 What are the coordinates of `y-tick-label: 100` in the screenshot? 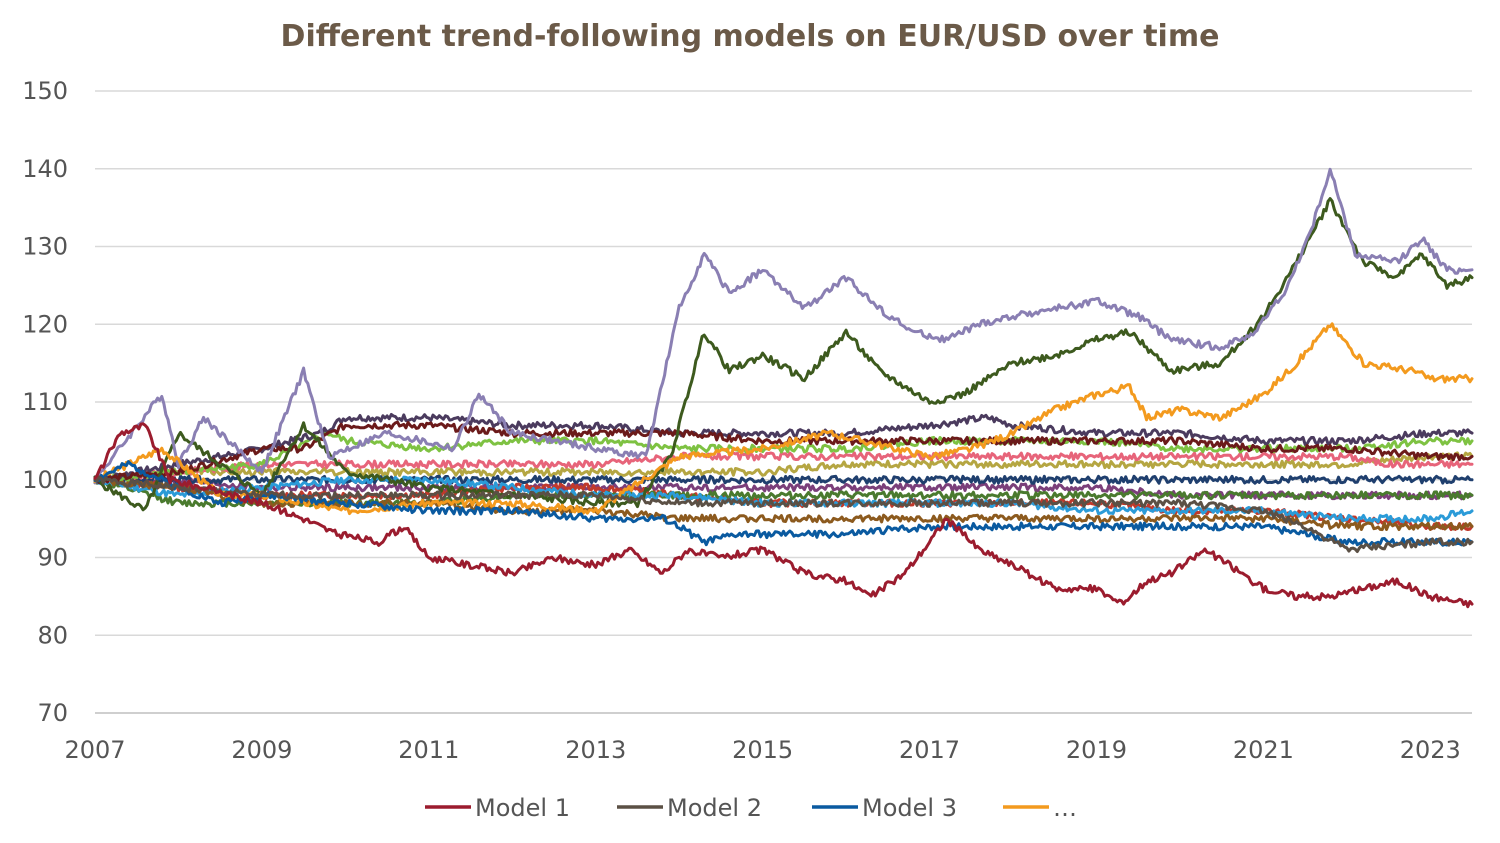 It's located at (45, 480).